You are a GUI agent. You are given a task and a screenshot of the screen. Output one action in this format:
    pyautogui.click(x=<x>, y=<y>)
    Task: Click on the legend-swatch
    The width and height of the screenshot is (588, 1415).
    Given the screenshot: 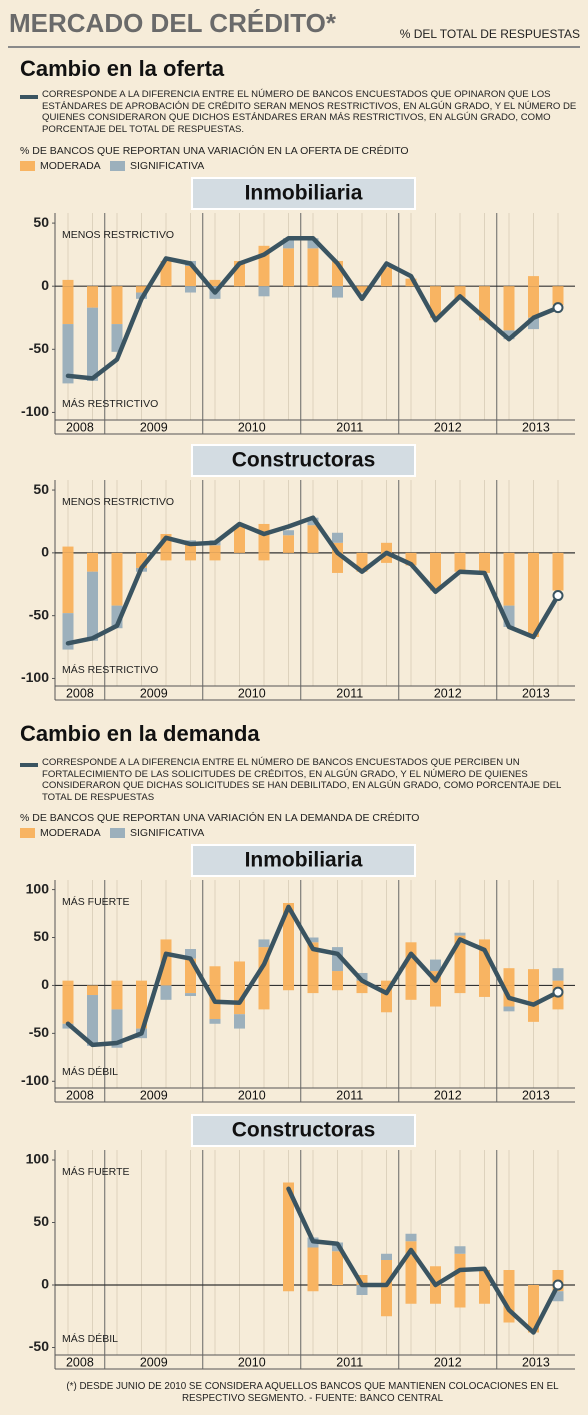 What is the action you would take?
    pyautogui.click(x=117, y=833)
    